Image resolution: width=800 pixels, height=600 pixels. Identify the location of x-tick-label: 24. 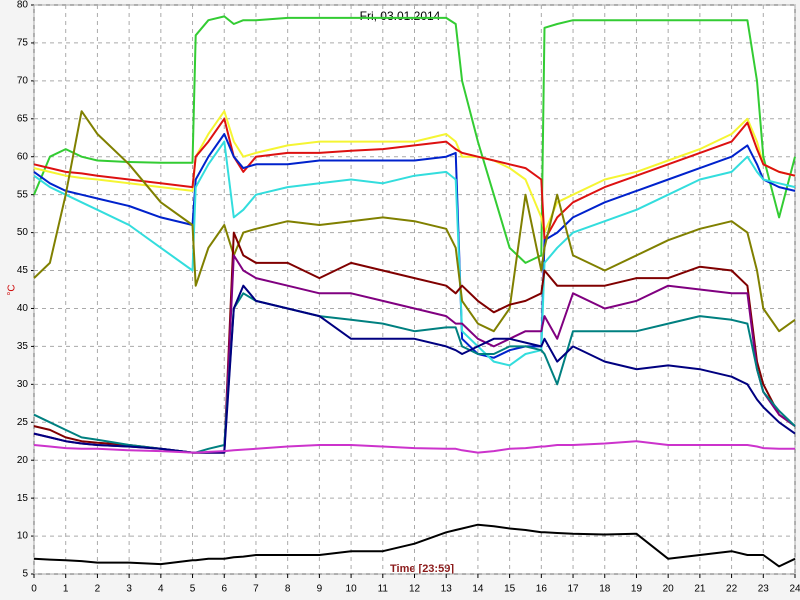
(794, 589).